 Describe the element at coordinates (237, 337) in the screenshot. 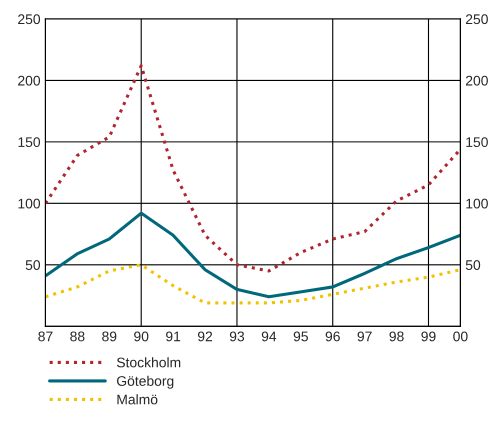

I see `x-tick-label: 93` at that location.